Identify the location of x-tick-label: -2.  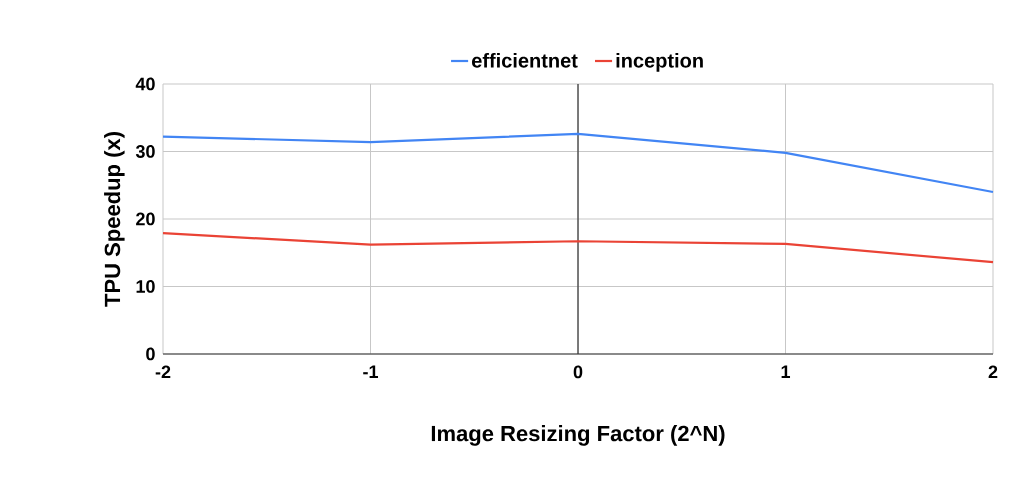
(163, 372).